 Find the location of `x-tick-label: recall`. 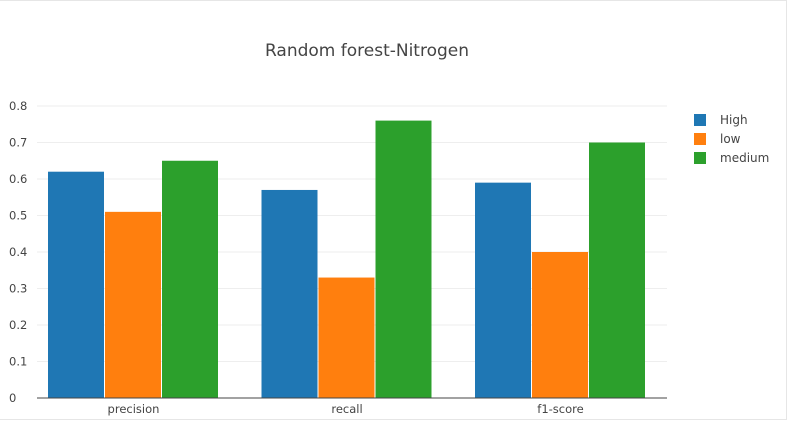

x-tick-label: recall is located at coordinates (346, 409).